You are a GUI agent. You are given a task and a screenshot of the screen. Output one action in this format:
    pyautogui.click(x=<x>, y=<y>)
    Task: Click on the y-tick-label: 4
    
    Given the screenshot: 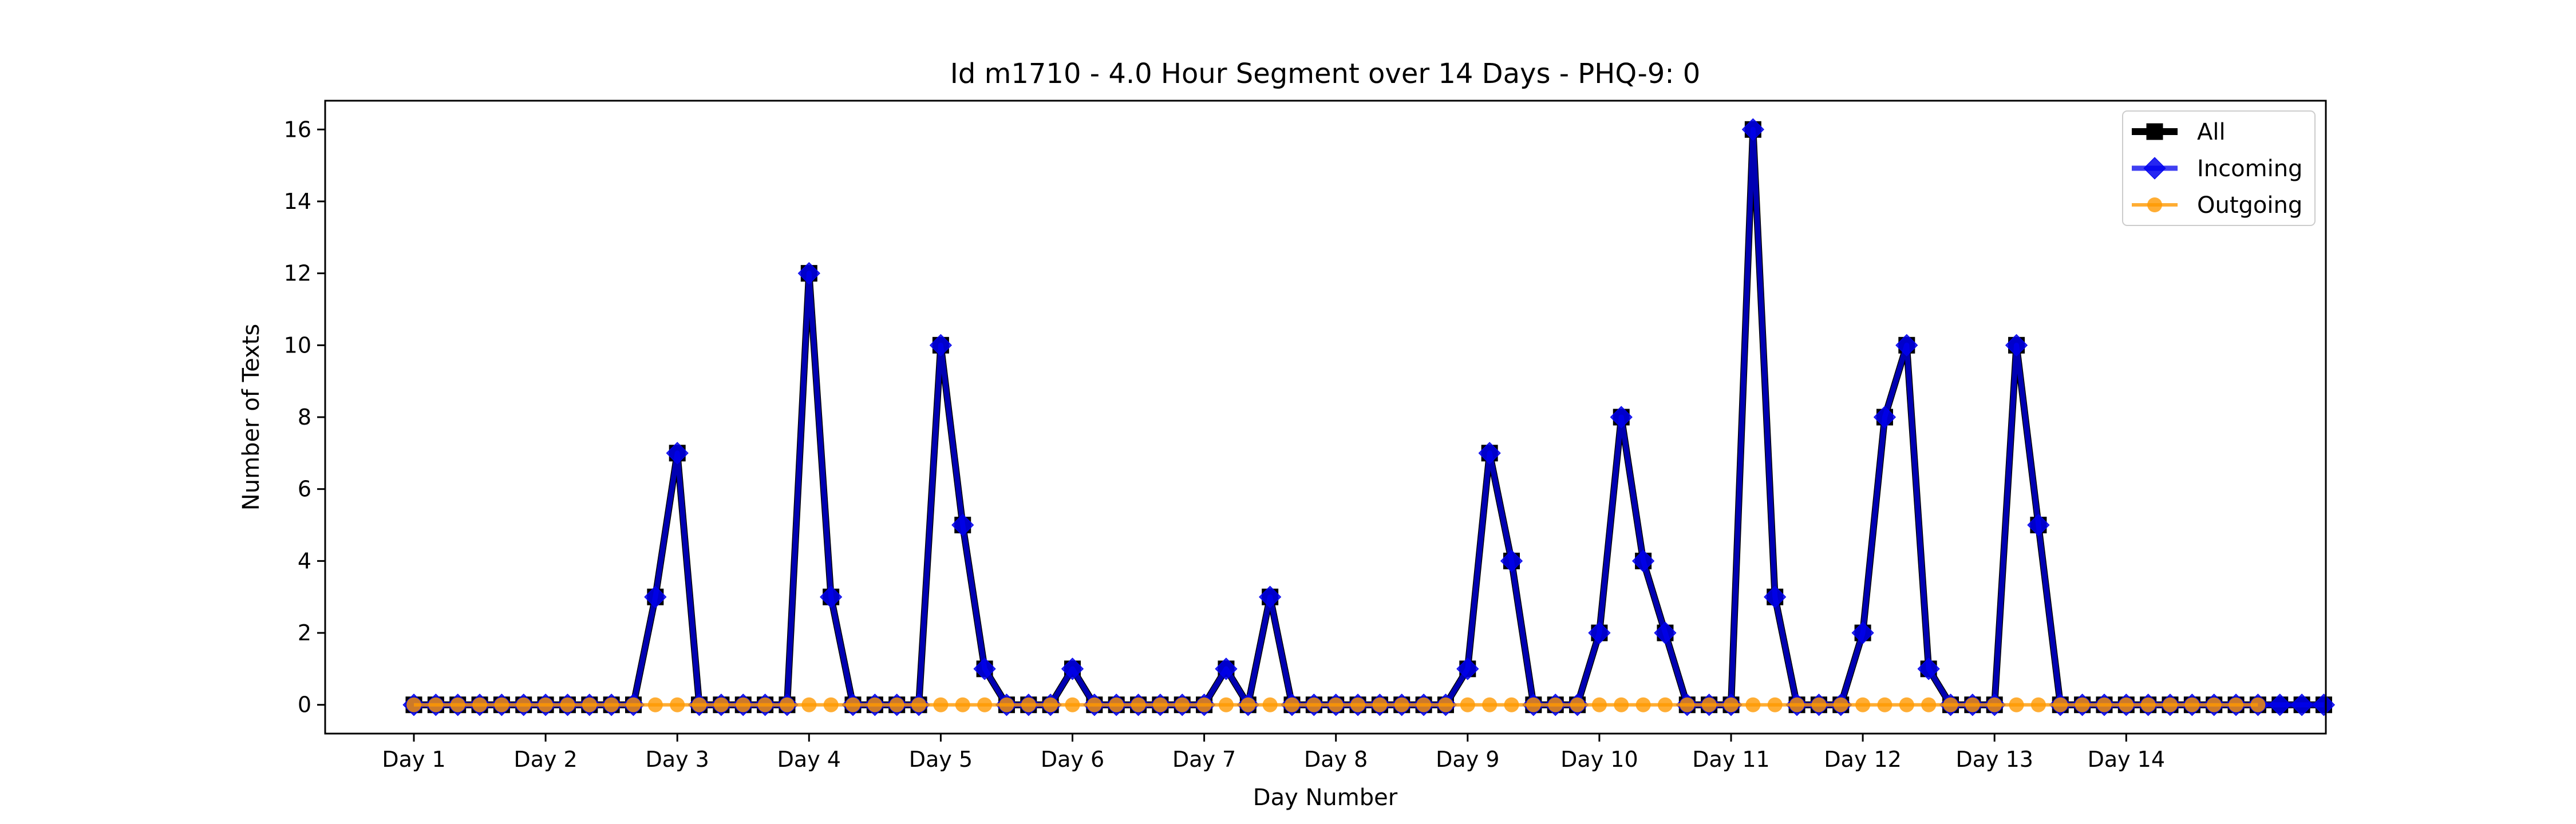 What is the action you would take?
    pyautogui.click(x=304, y=560)
    